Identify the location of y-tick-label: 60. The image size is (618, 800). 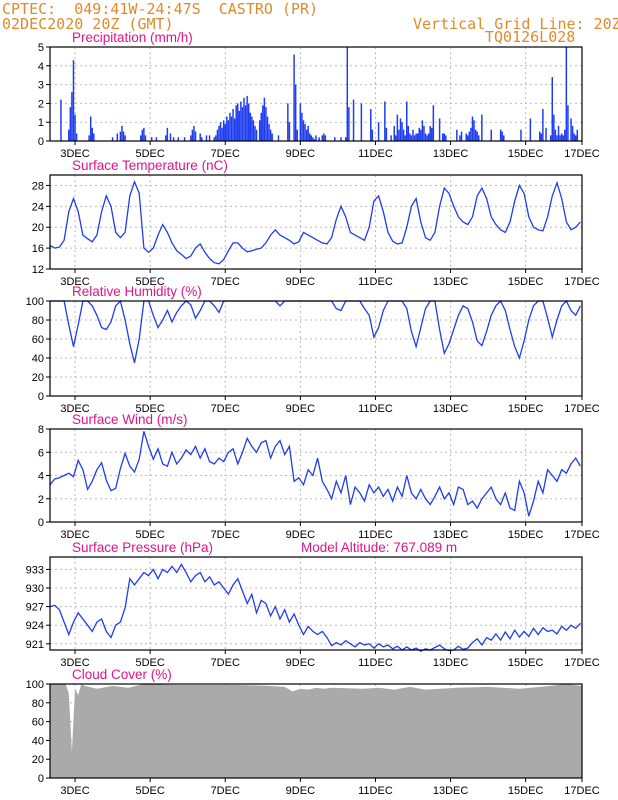
(38, 340).